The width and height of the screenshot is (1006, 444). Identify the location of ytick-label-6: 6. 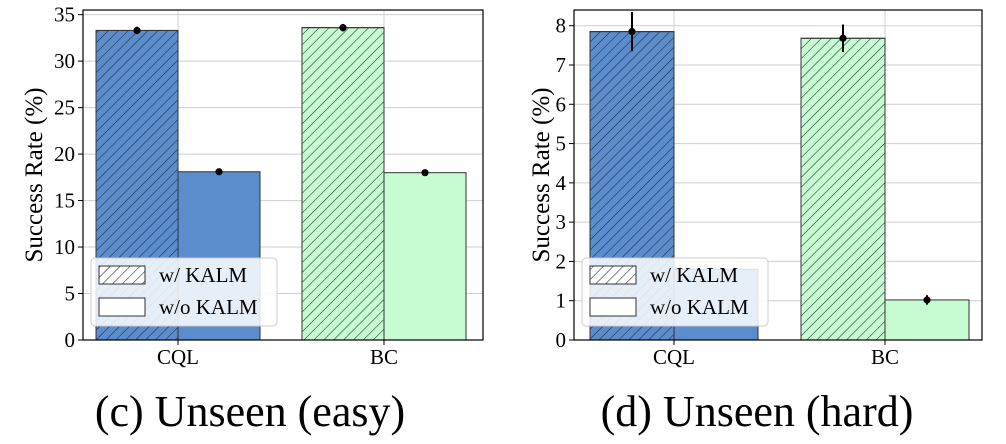
(561, 104).